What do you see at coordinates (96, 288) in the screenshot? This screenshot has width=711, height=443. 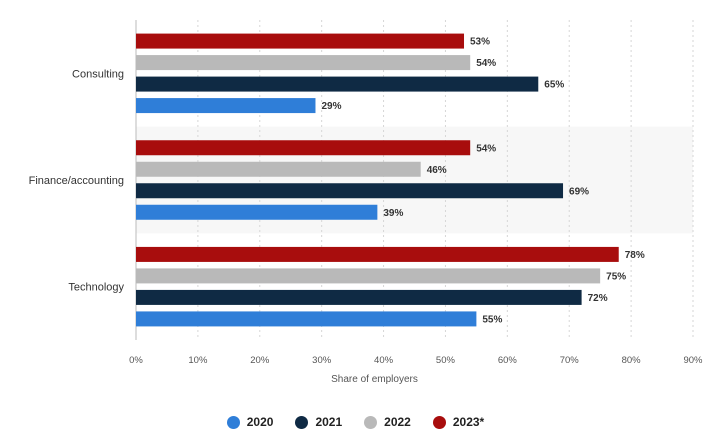 I see `category-label: Technology` at bounding box center [96, 288].